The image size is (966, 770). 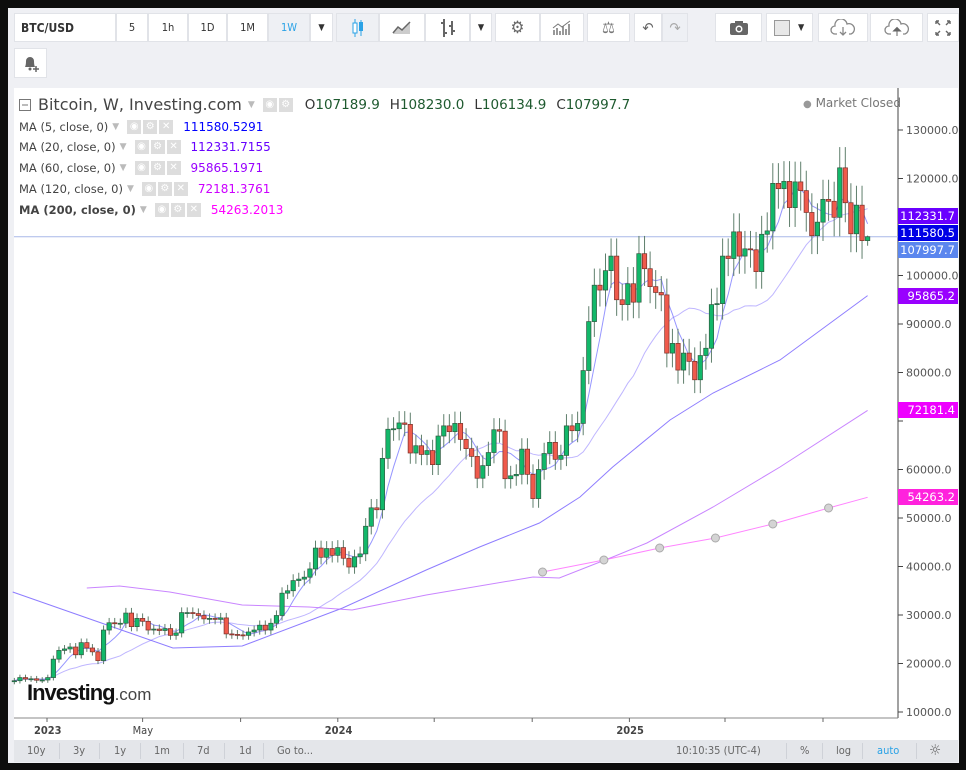 I want to click on range-3y: 3y, so click(x=79, y=750).